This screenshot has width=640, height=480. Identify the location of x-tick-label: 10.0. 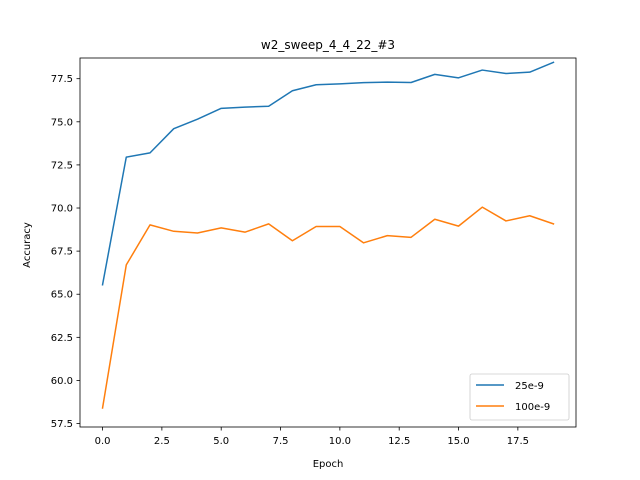
(340, 441).